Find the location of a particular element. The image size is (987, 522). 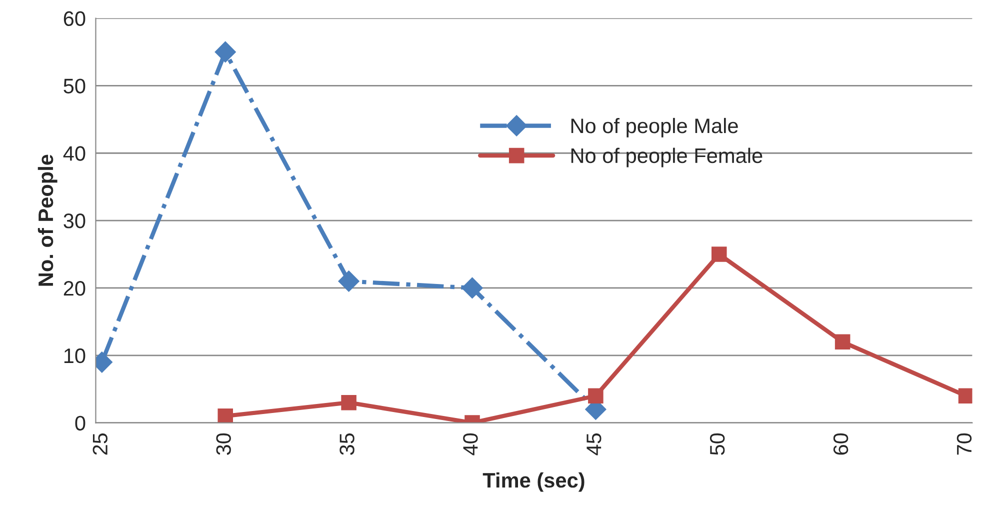

y-tick-label: 20 is located at coordinates (75, 288).